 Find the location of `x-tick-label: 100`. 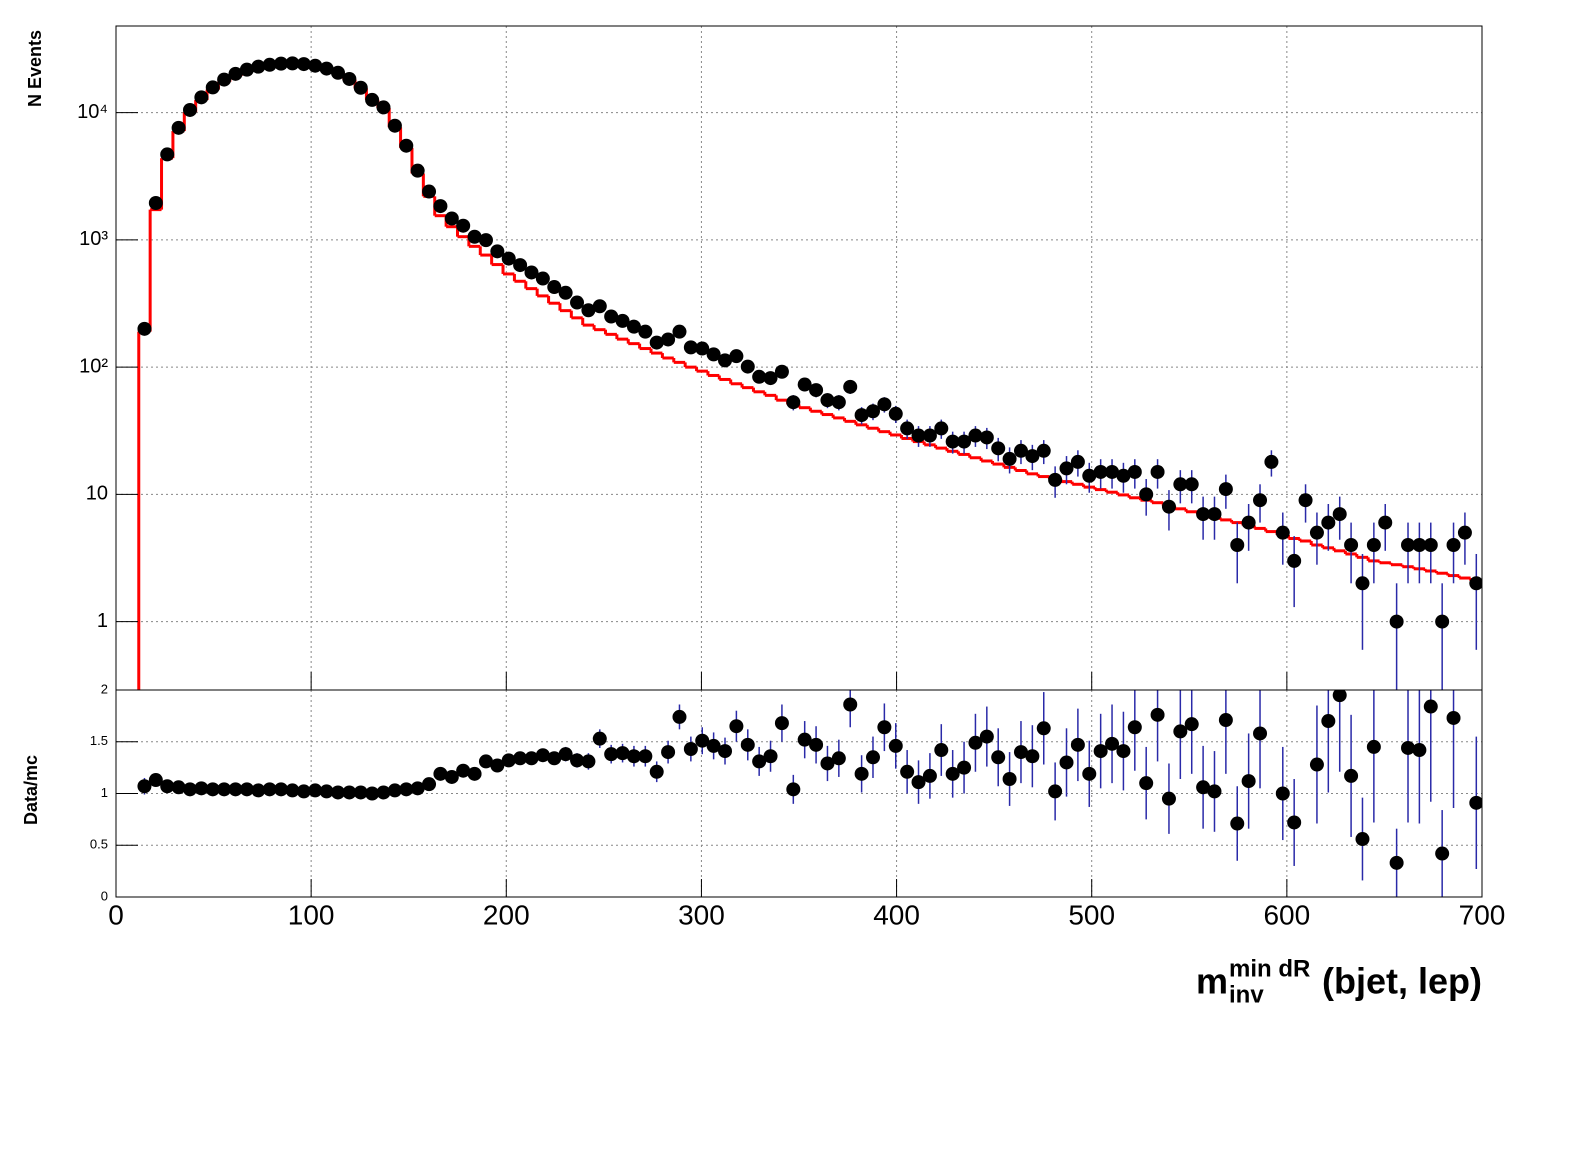

x-tick-label: 100 is located at coordinates (311, 914).